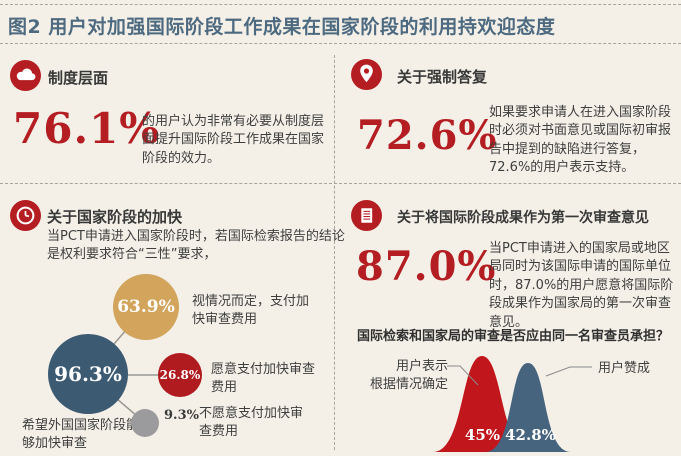 This screenshot has height=456, width=681. What do you see at coordinates (340, 4) in the screenshot?
I see `top-divider` at bounding box center [340, 4].